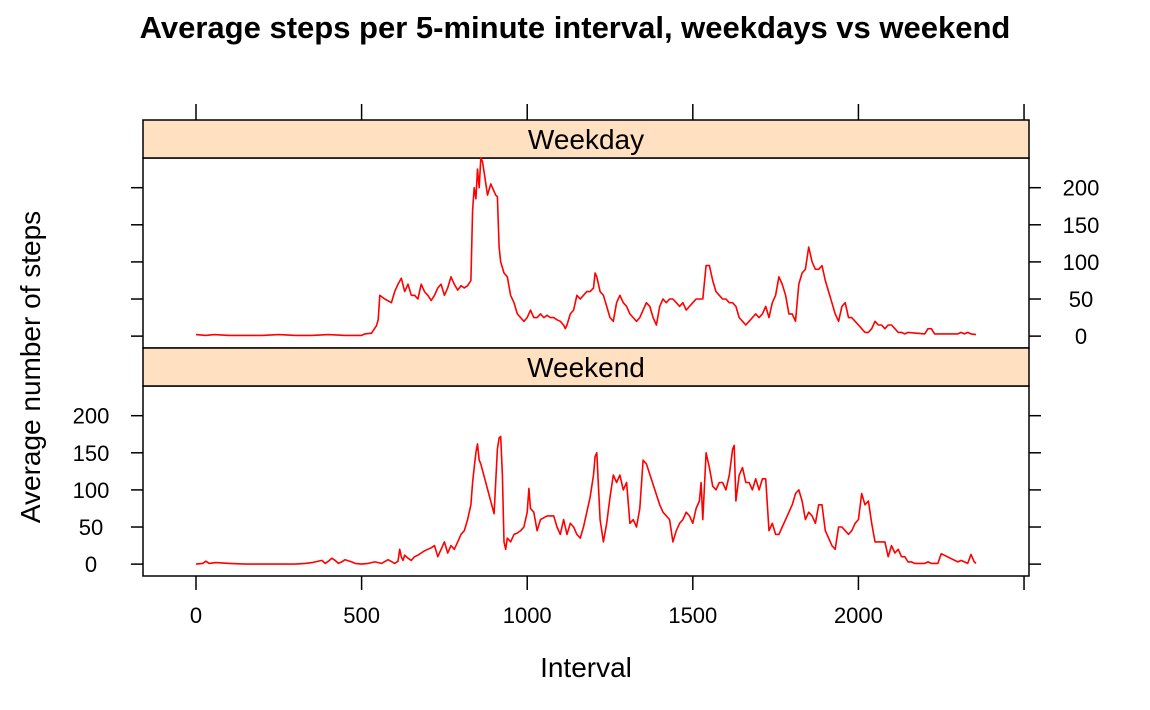 The image size is (1150, 710). I want to click on x-tick-label: 1500, so click(692, 615).